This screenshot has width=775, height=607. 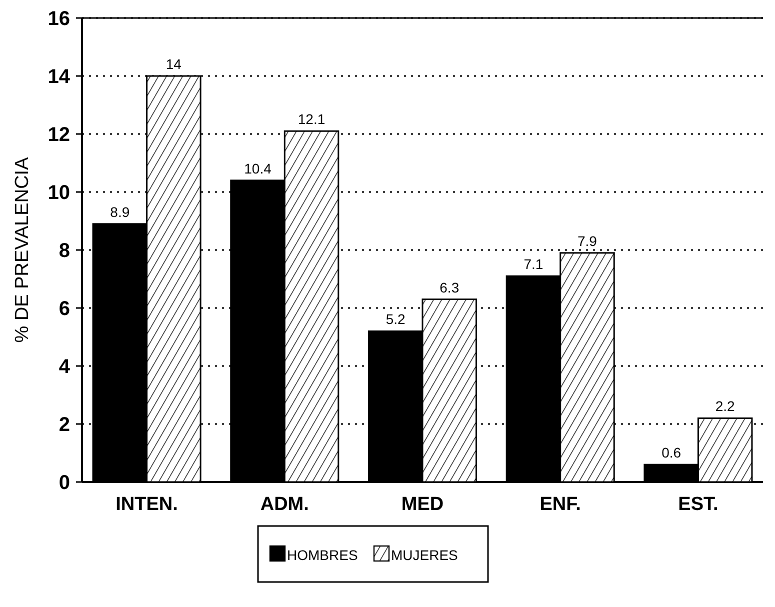 I want to click on data-label: 5.2, so click(x=396, y=319).